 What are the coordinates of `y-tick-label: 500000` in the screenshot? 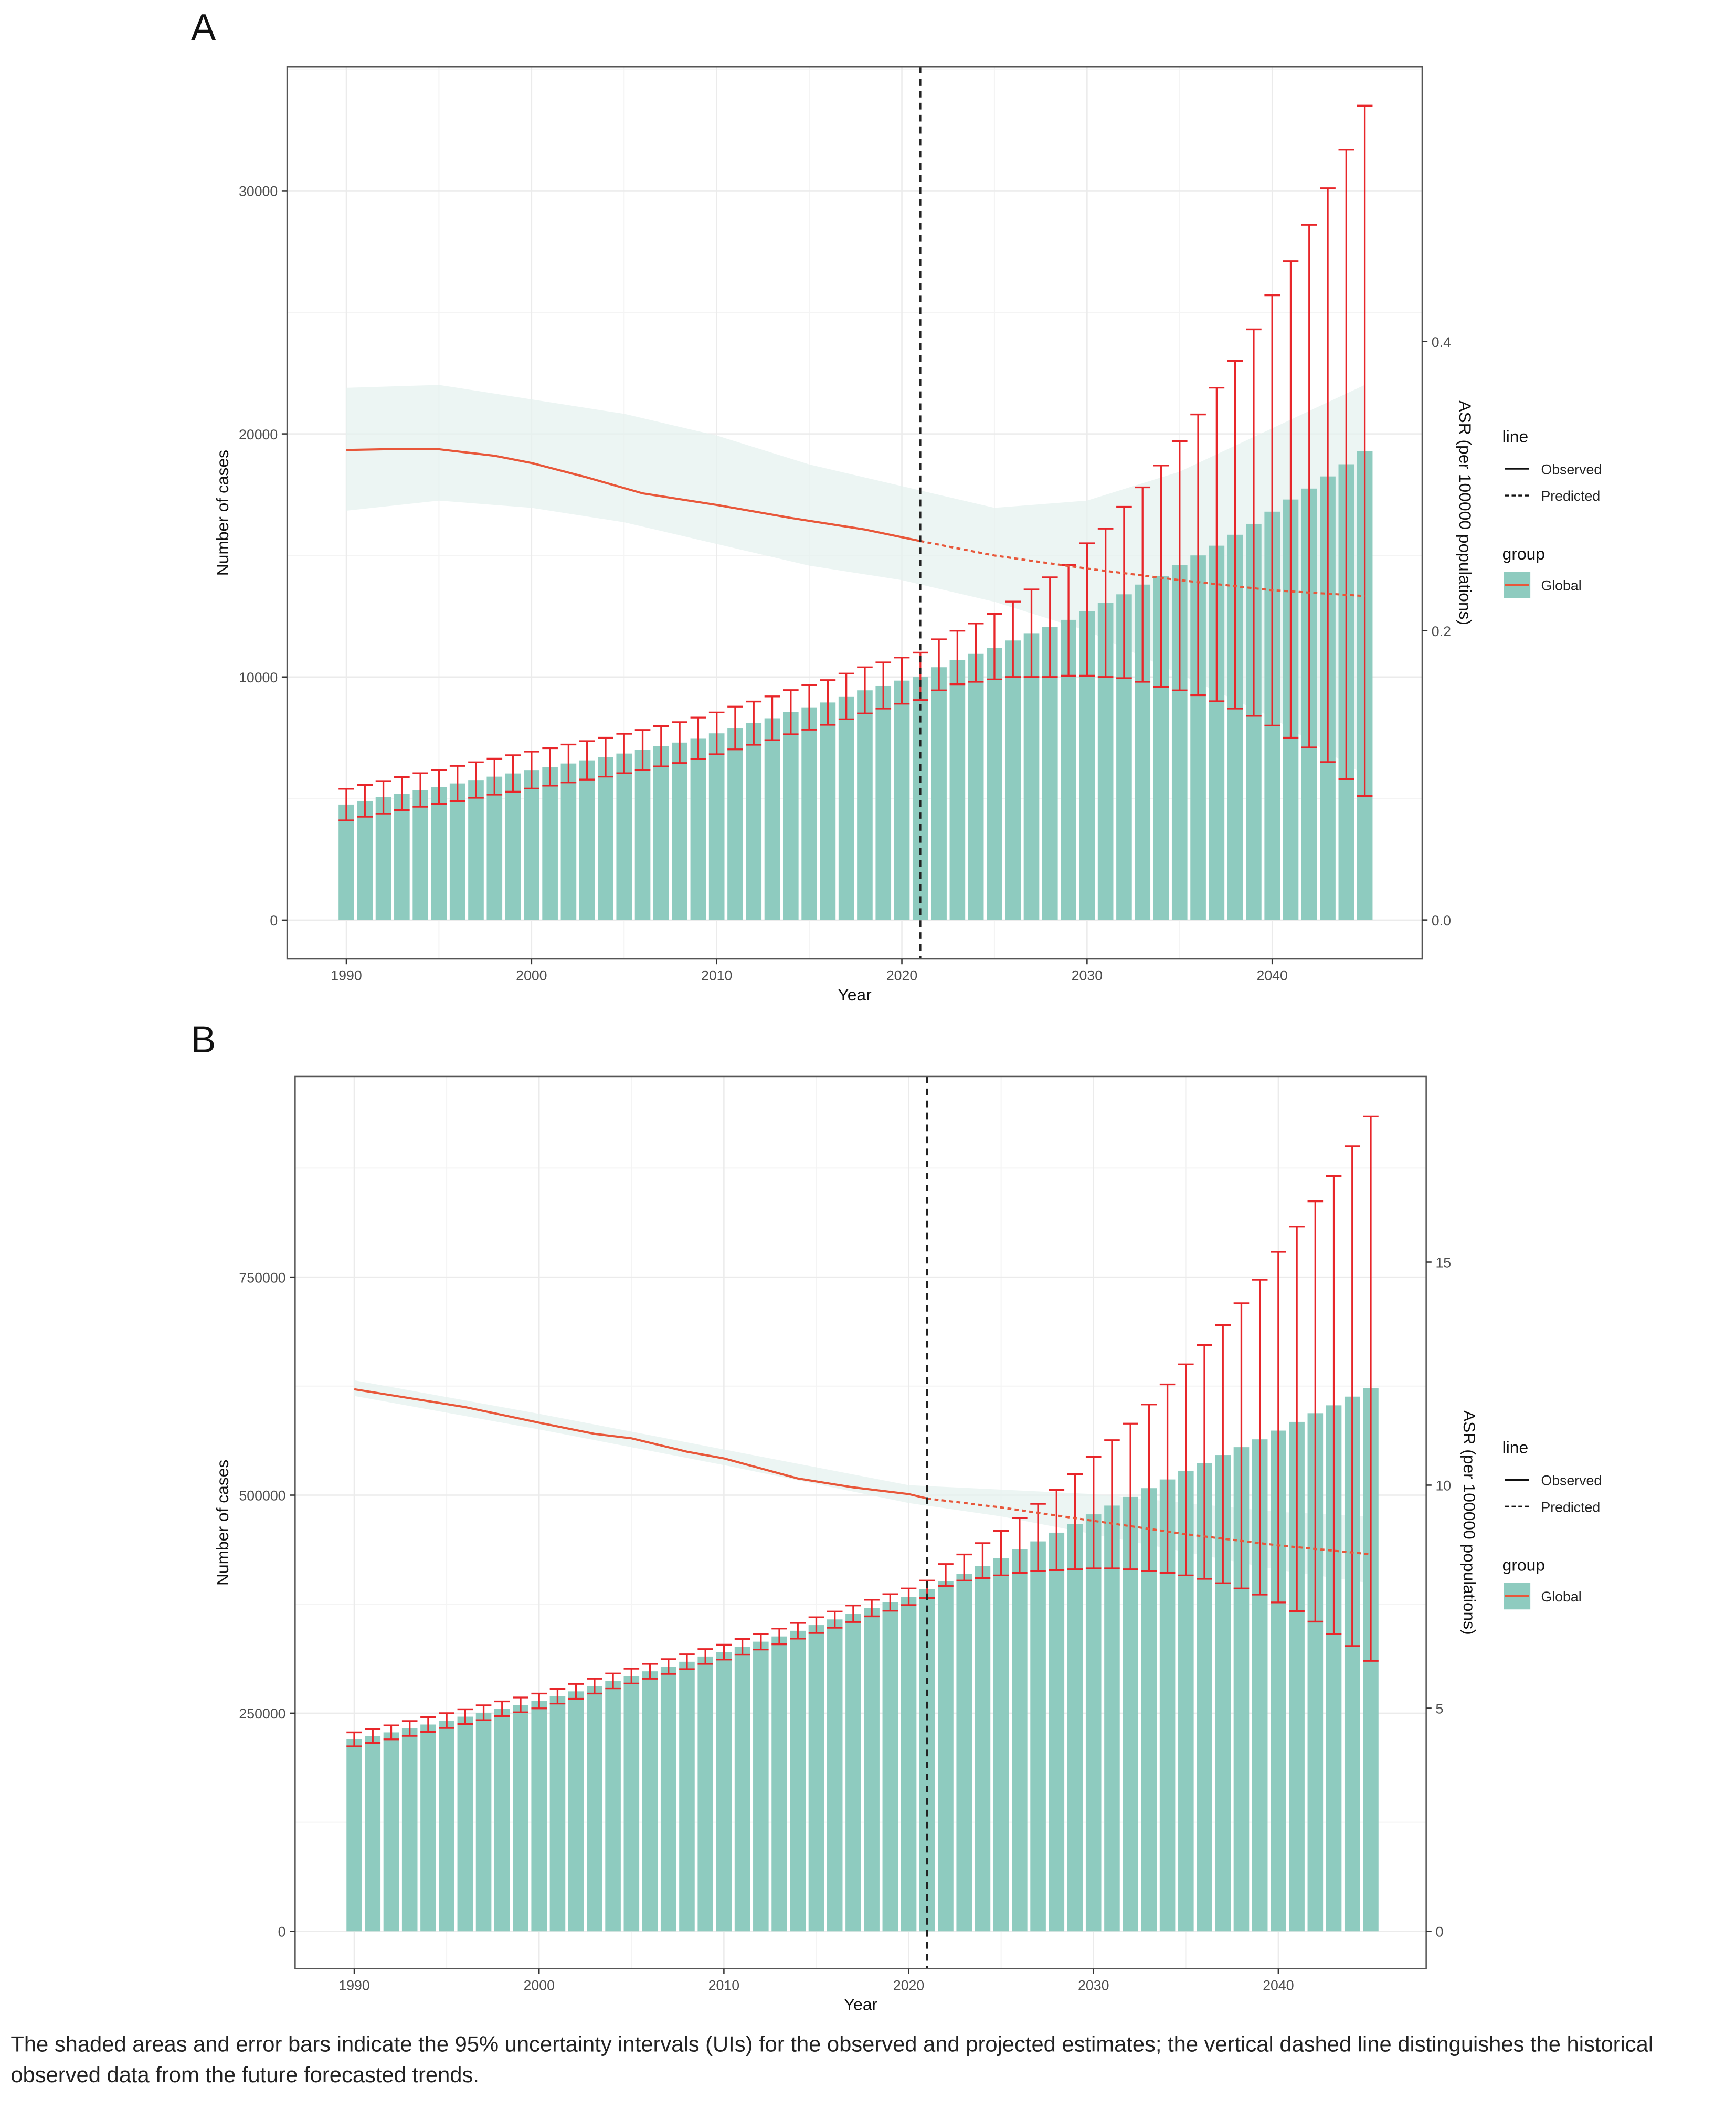 It's located at (262, 1496).